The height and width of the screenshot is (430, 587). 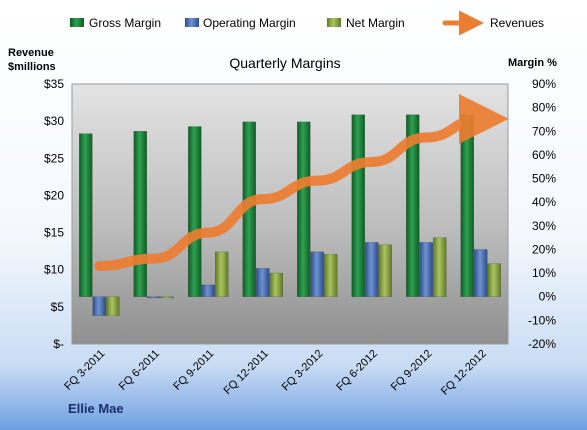 I want to click on y-right-tick-label: 40%, so click(x=544, y=202).